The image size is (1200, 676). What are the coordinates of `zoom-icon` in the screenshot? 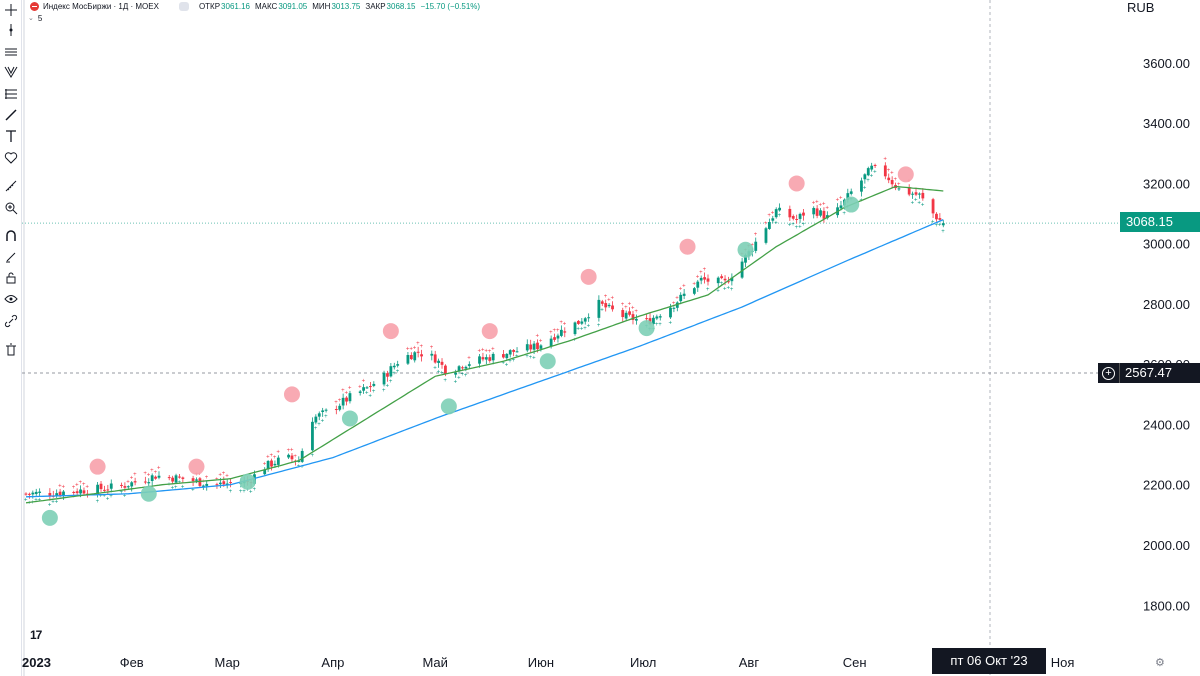 It's located at (11, 208).